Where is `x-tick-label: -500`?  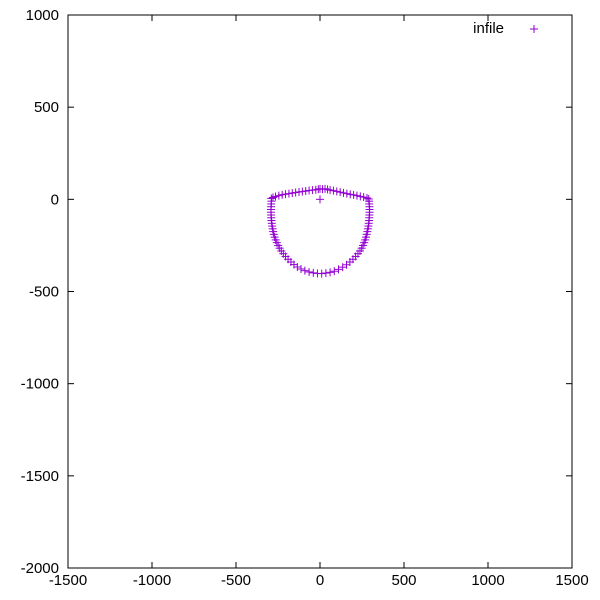 x-tick-label: -500 is located at coordinates (236, 580).